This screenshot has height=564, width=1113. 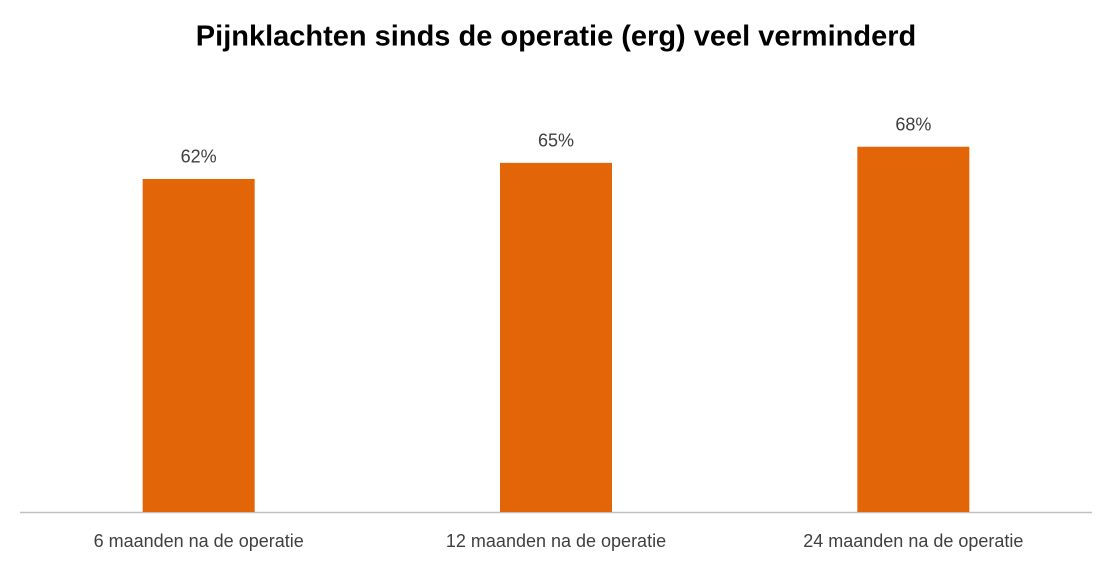 I want to click on data-label: 62%, so click(x=199, y=157).